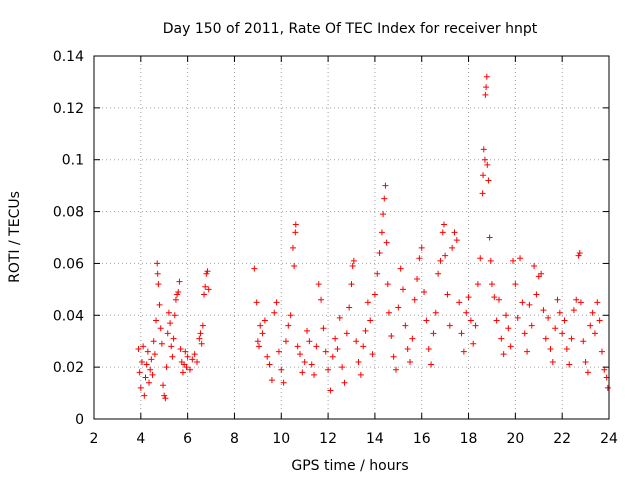  I want to click on x-tick-labels: 2 4 6 8 10 12 14 16 18 20 22 24, so click(354, 439).